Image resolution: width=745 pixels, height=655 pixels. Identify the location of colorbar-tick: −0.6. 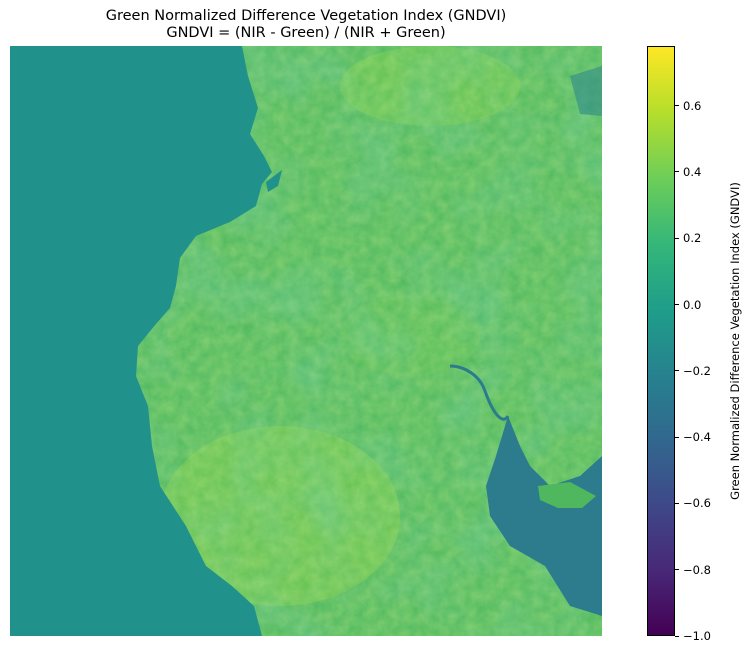
(693, 503).